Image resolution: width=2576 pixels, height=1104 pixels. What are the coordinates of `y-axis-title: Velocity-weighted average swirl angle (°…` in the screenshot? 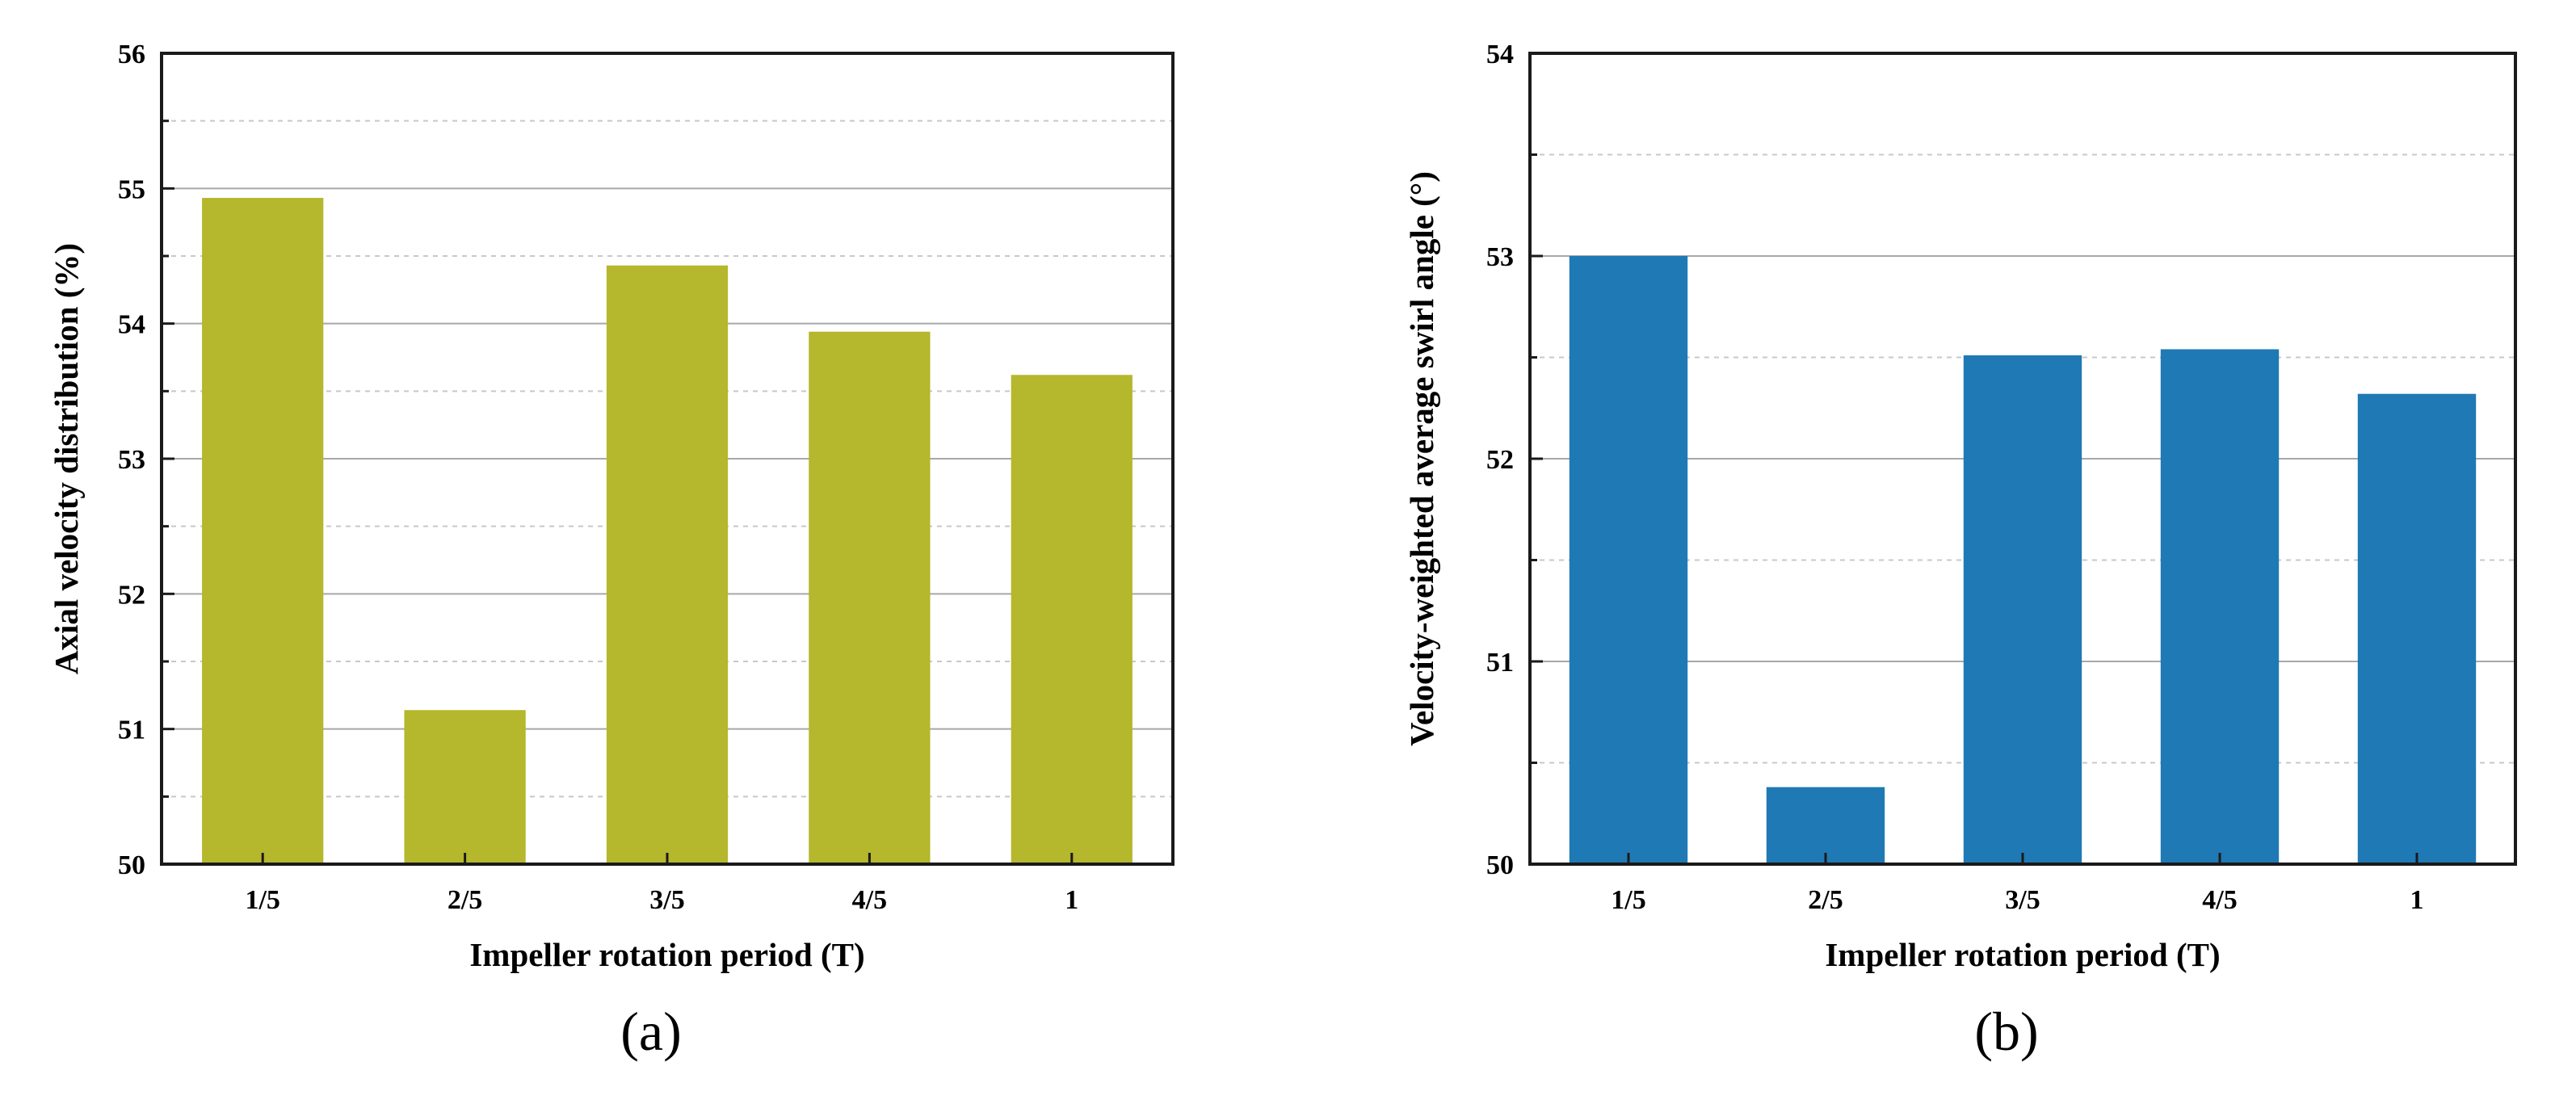 It's located at (1421, 458).